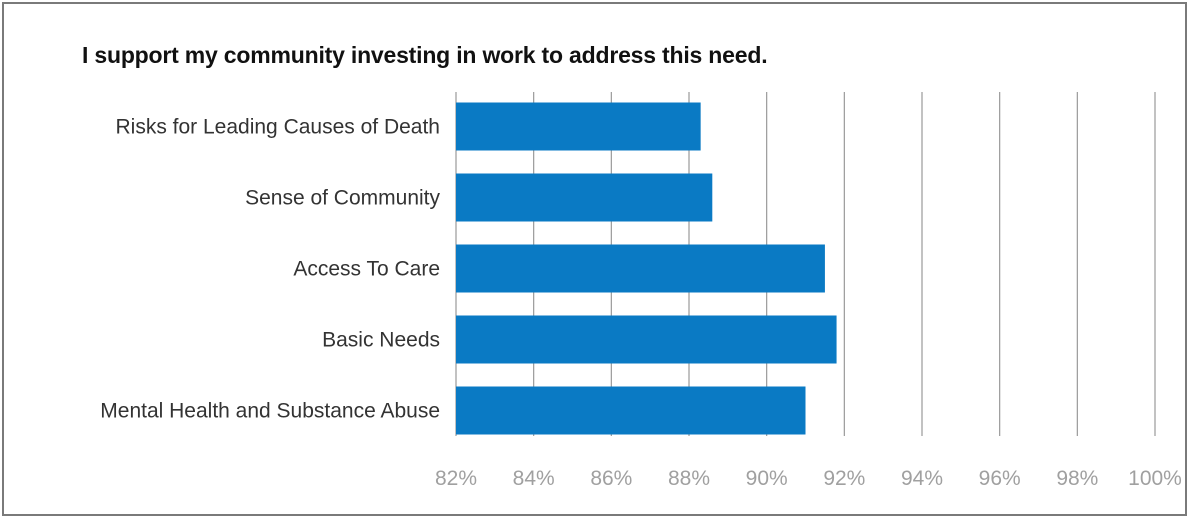  What do you see at coordinates (767, 478) in the screenshot?
I see `x-tick-label: 90%` at bounding box center [767, 478].